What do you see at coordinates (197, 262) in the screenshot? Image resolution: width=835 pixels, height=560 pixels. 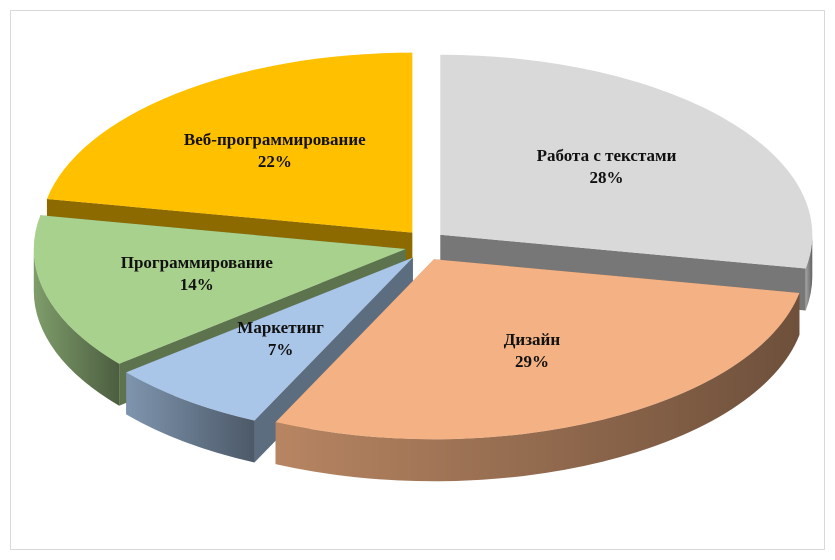 I see `category-label: Программирование` at bounding box center [197, 262].